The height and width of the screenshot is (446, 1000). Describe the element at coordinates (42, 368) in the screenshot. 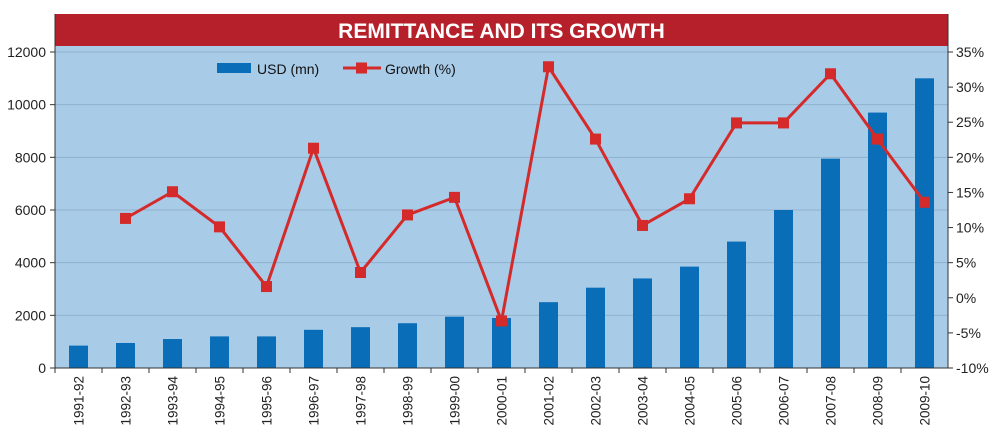

I see `left-tick-label: 0` at that location.